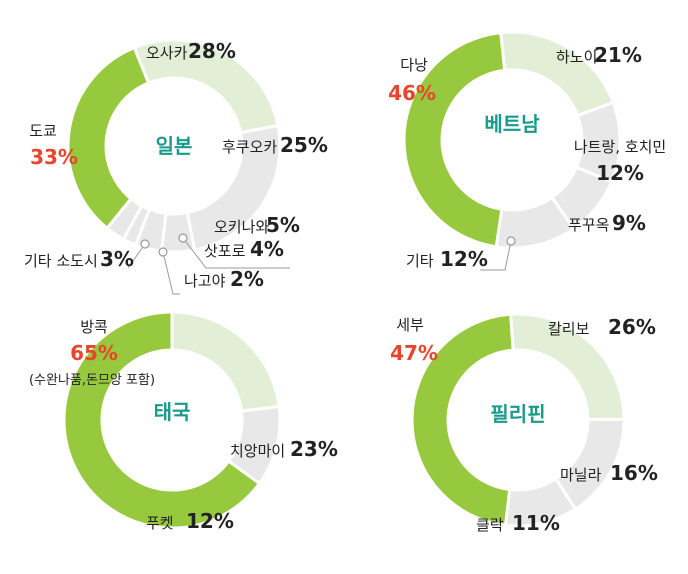 This screenshot has height=574, width=688. What do you see at coordinates (414, 353) in the screenshot?
I see `label-pct-필리핀-세부: 47%` at bounding box center [414, 353].